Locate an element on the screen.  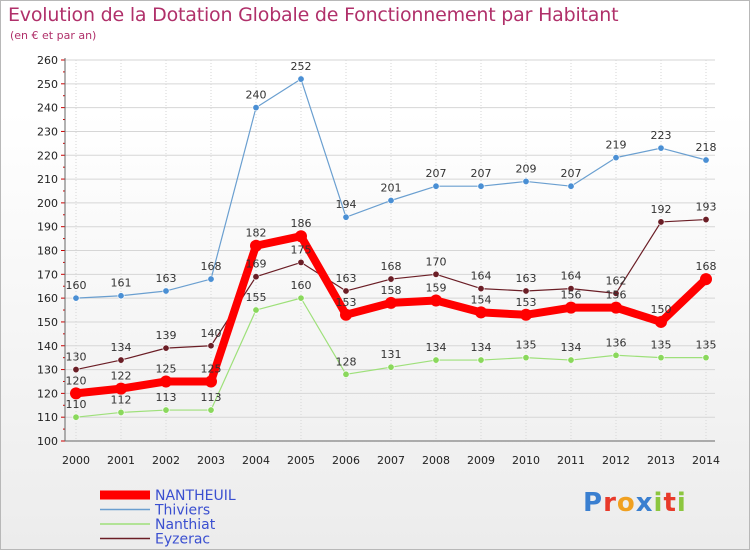
data-label-nanthiat: 136 is located at coordinates (616, 342).